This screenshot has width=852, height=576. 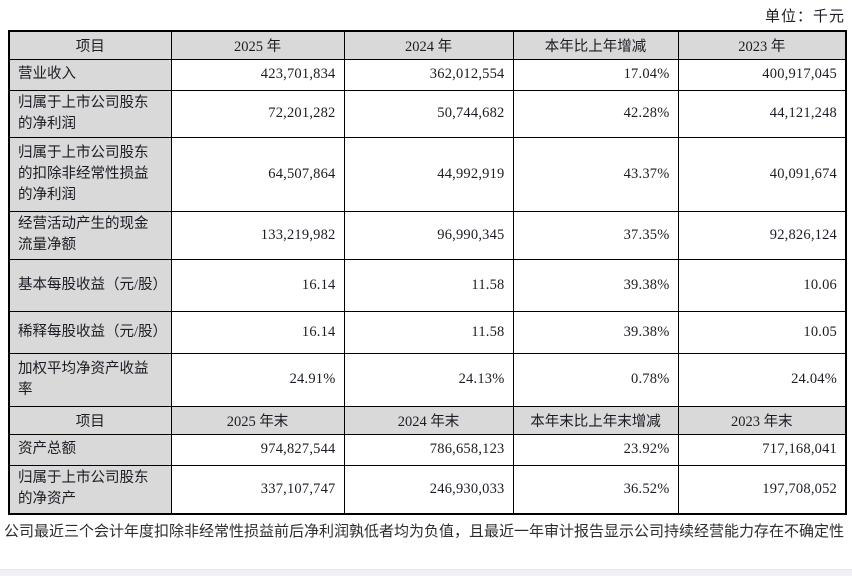 I want to click on value-cell: 974,827,544, so click(x=257, y=449).